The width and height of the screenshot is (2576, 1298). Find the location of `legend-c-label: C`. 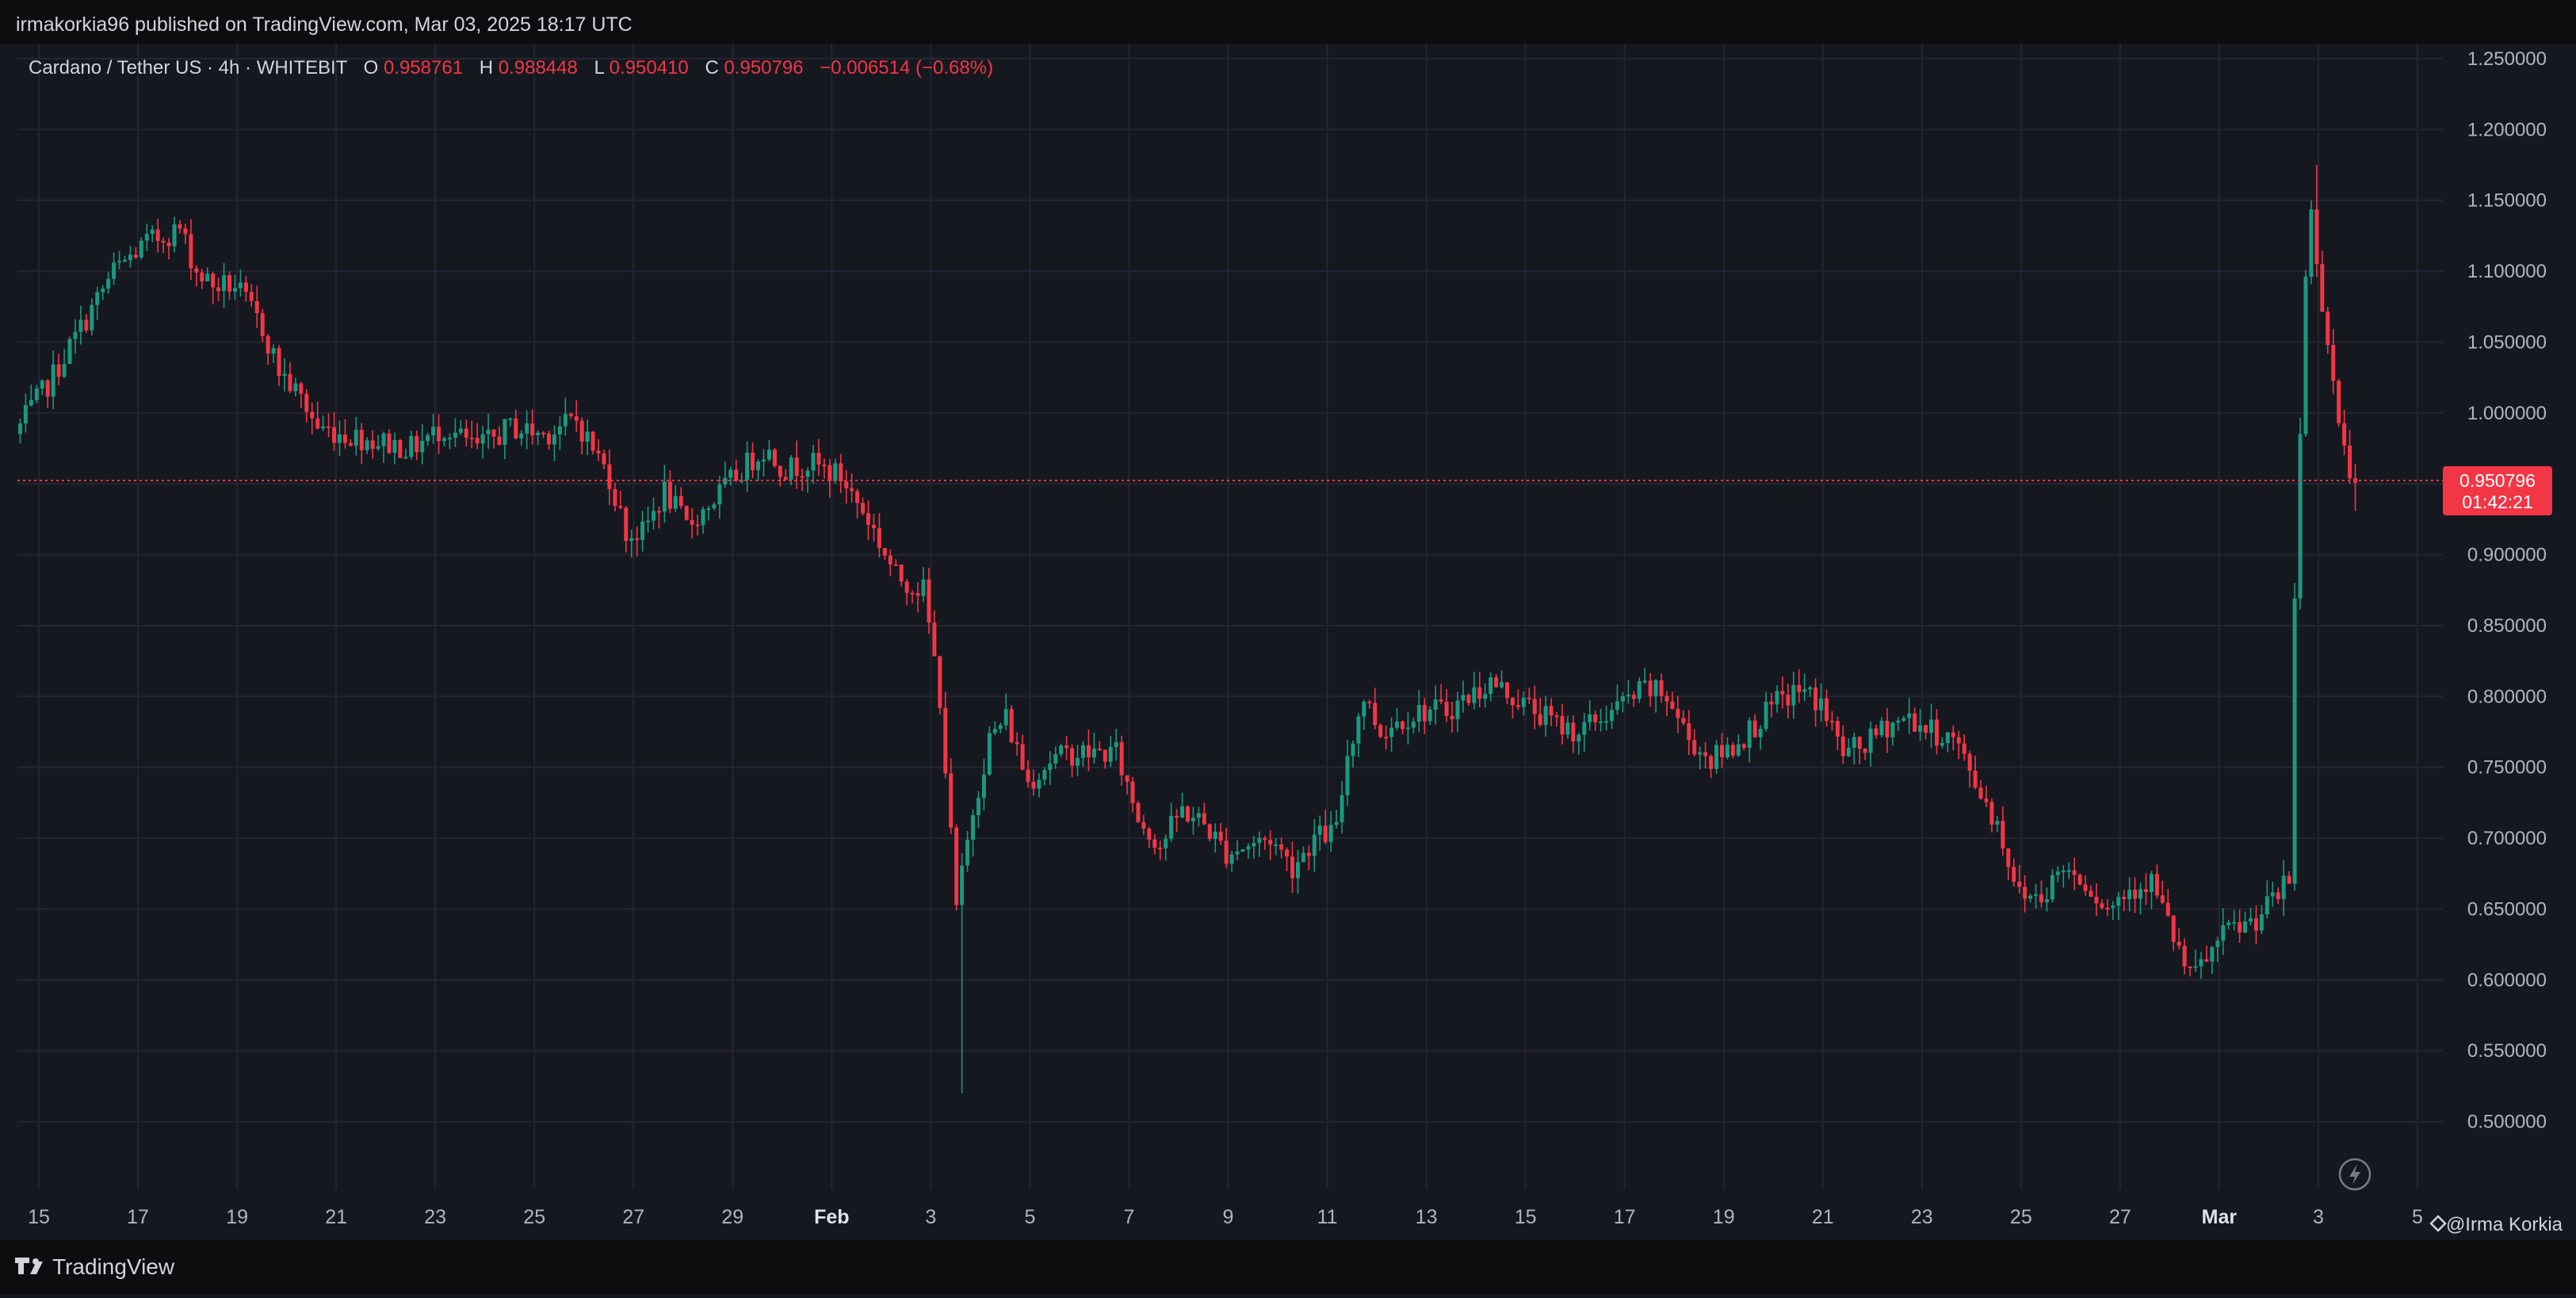

legend-c-label: C is located at coordinates (711, 67).